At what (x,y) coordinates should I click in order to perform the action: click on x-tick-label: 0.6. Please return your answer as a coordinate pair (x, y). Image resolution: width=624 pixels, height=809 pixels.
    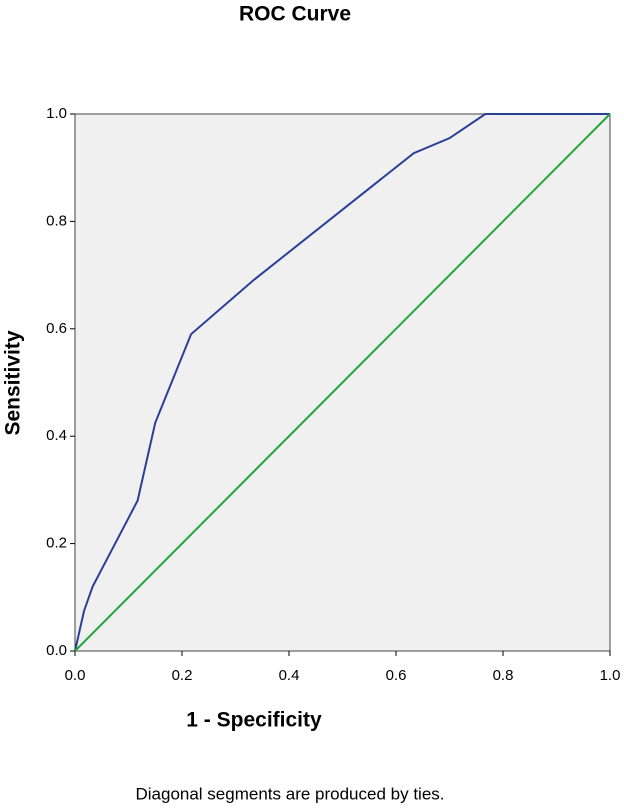
    Looking at the image, I should click on (396, 675).